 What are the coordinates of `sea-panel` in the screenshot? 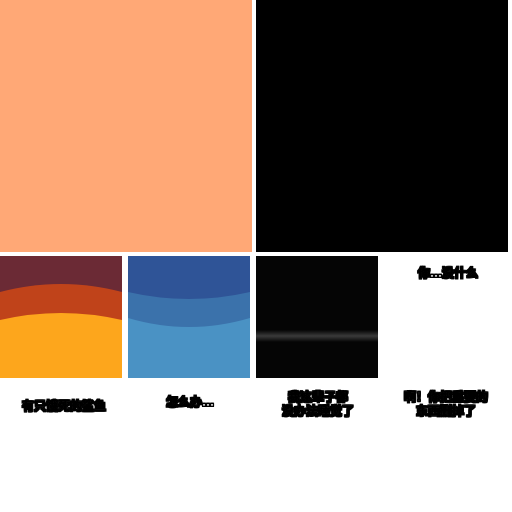 It's located at (189, 317).